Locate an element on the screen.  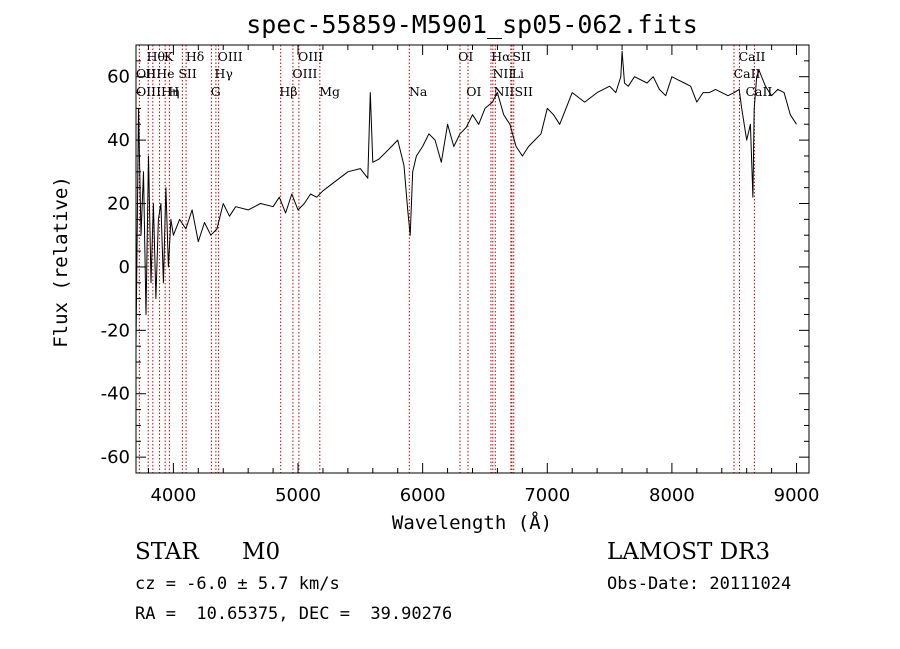
x-tick-label: 4000 is located at coordinates (173, 495).